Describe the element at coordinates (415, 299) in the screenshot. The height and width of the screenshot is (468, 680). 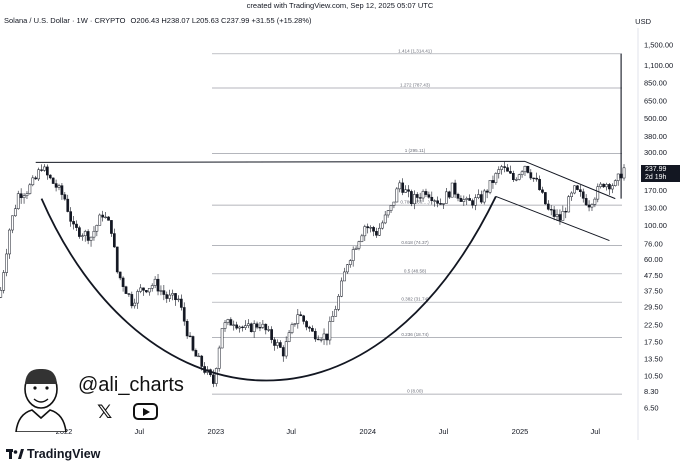
I see `fib-level-label: 0.382 (31.74)` at that location.